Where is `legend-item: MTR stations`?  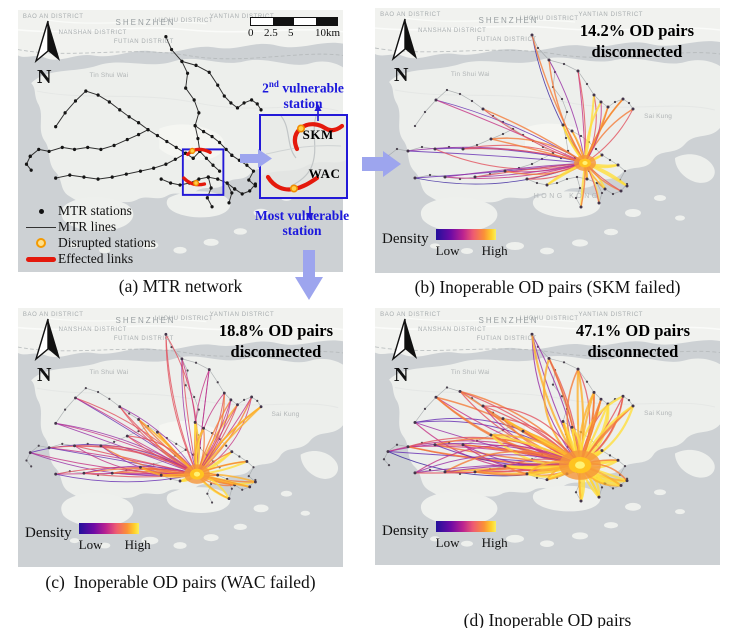 legend-item: MTR stations is located at coordinates (99, 211).